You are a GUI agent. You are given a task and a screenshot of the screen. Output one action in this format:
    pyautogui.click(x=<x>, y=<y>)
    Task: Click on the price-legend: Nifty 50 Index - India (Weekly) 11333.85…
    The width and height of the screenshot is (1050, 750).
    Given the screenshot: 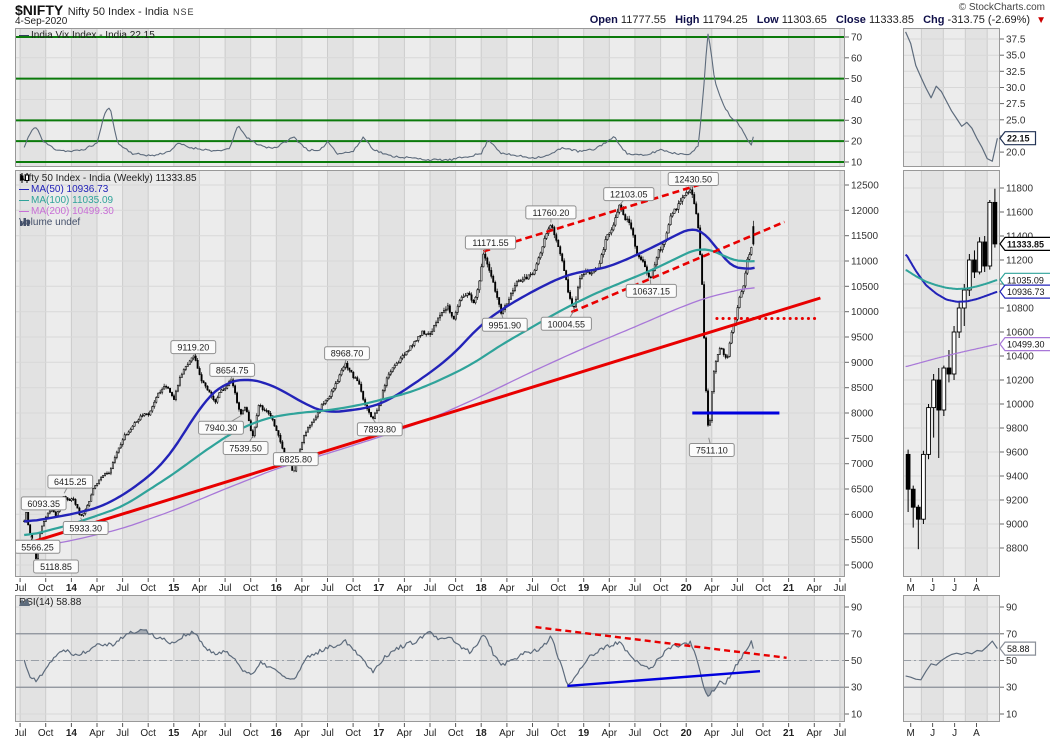 What is the action you would take?
    pyautogui.click(x=108, y=200)
    